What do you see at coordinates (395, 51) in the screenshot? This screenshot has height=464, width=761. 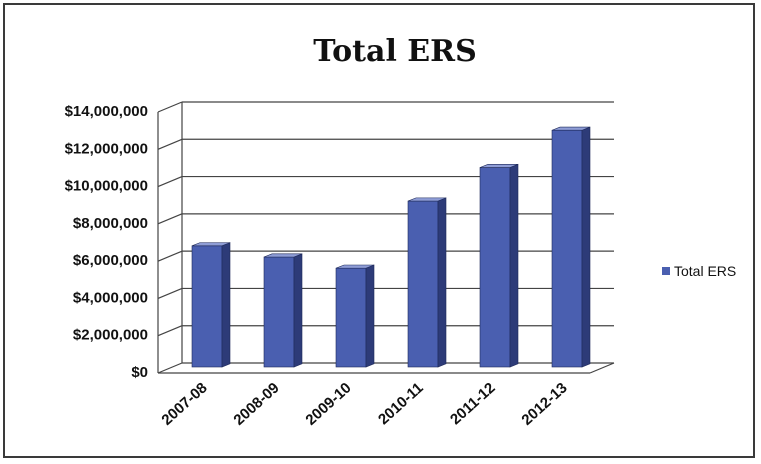 I see `chart-title: Total ERS` at bounding box center [395, 51].